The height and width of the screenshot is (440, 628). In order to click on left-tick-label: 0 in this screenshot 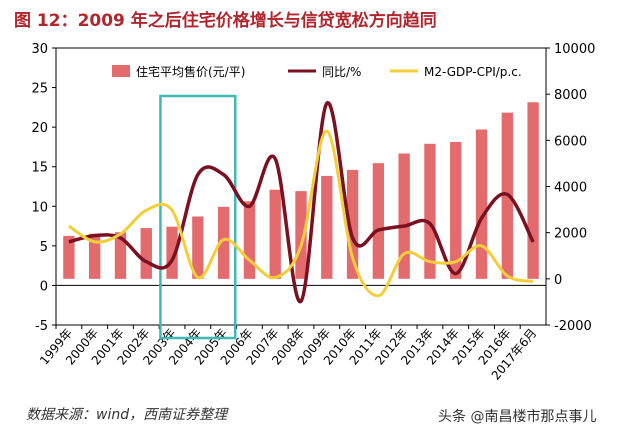, I will do `click(44, 286)`.